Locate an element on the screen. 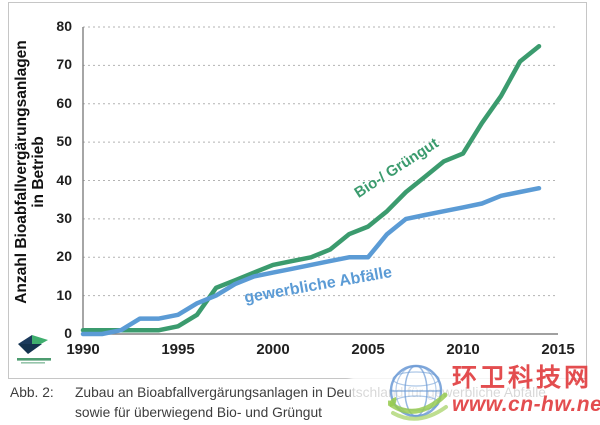 The image size is (600, 425). x-tick-label: 2010 is located at coordinates (463, 349).